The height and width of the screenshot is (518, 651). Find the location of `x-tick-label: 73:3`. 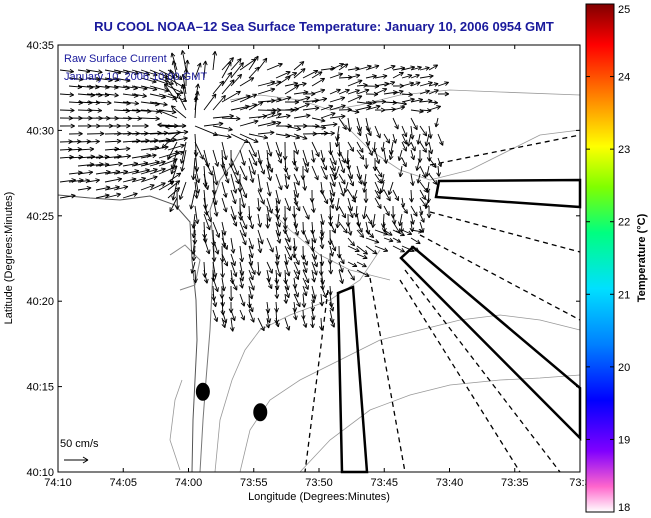

x-tick-label: 73:3 is located at coordinates (579, 483).